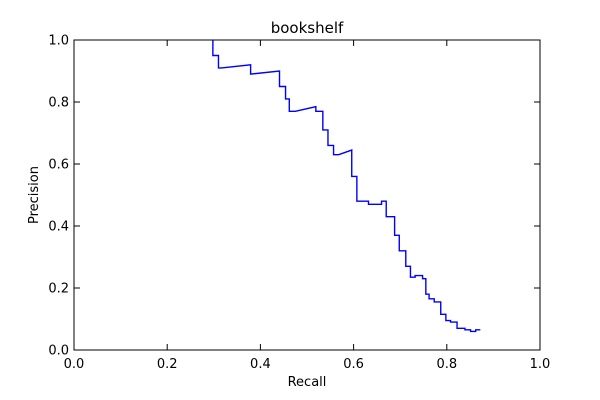 This screenshot has height=400, width=600. What do you see at coordinates (260, 364) in the screenshot?
I see `x-tick-label: 0.4` at bounding box center [260, 364].